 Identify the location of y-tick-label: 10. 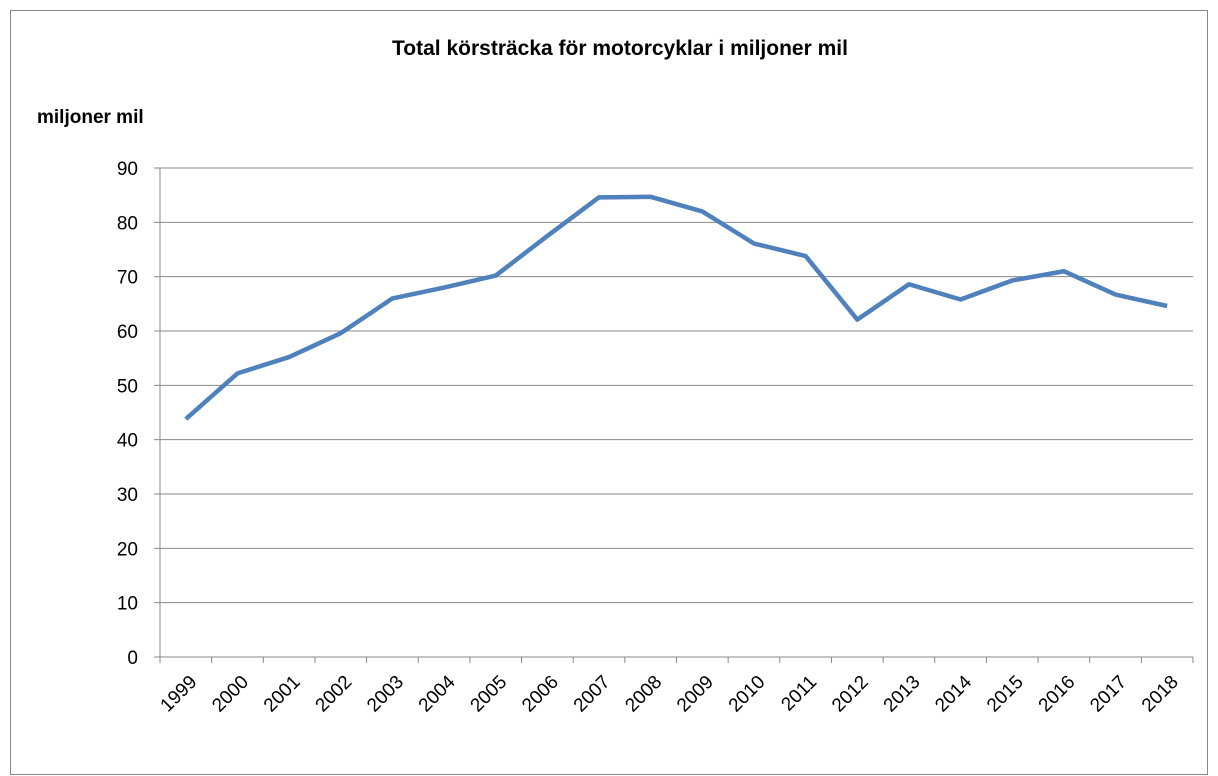
(127, 604).